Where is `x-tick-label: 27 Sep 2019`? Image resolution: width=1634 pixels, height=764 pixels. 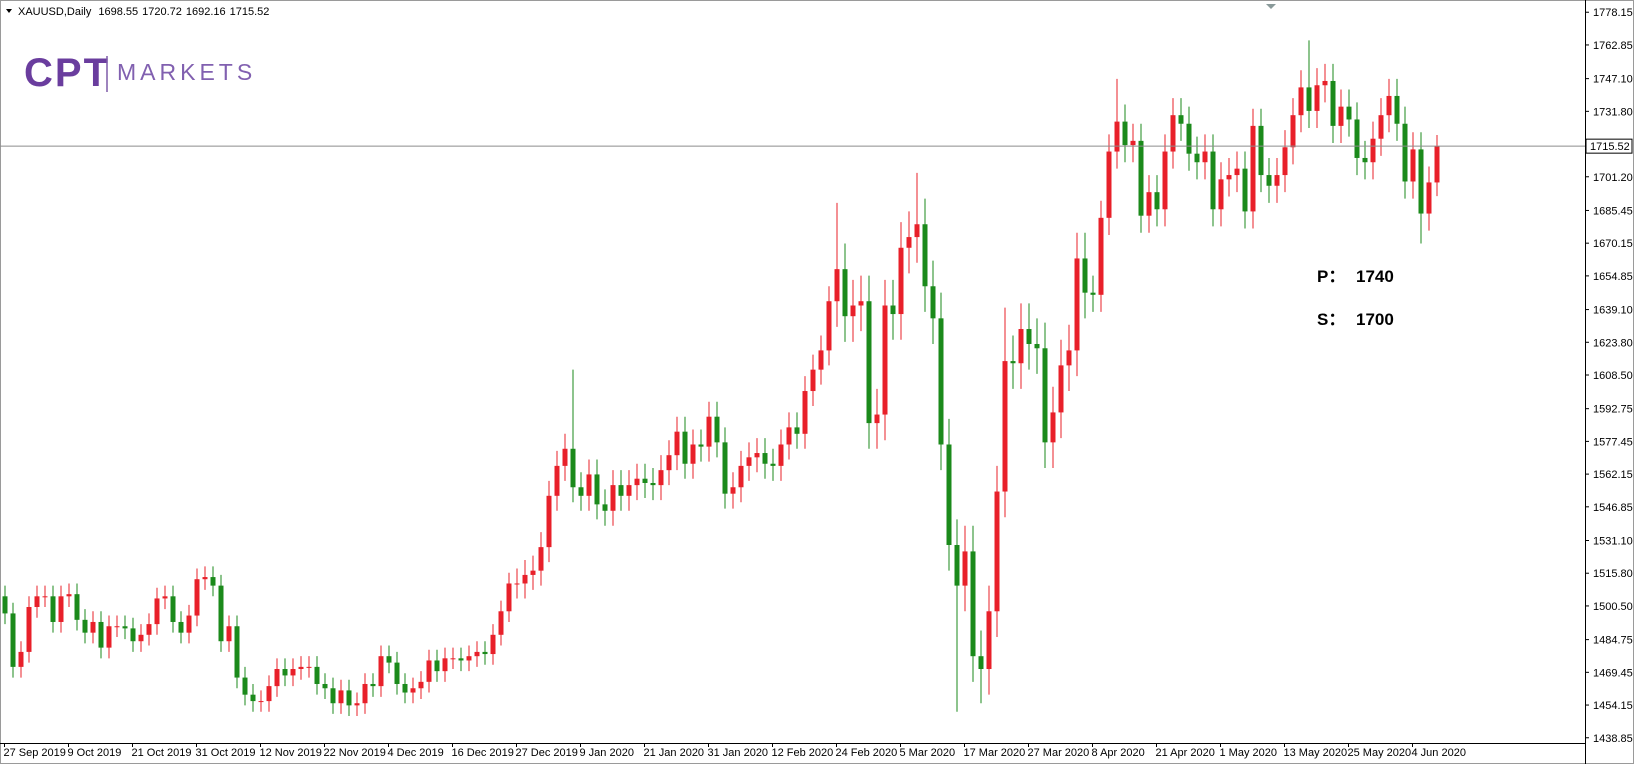
x-tick-label: 27 Sep 2019 is located at coordinates (35, 753).